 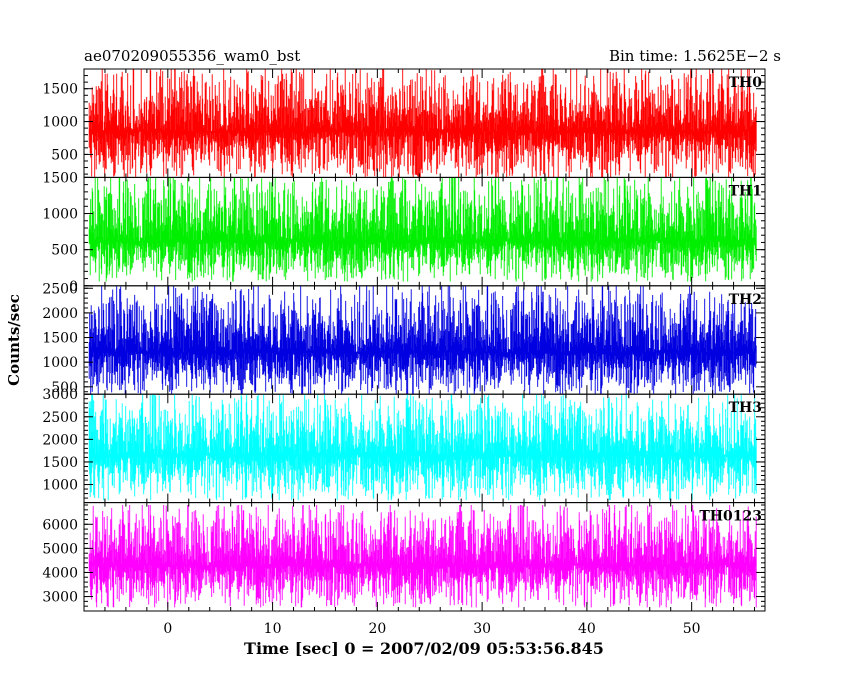 What do you see at coordinates (695, 56) in the screenshot?
I see `chart-title-right: Bin time: 1.5625E−2 s` at bounding box center [695, 56].